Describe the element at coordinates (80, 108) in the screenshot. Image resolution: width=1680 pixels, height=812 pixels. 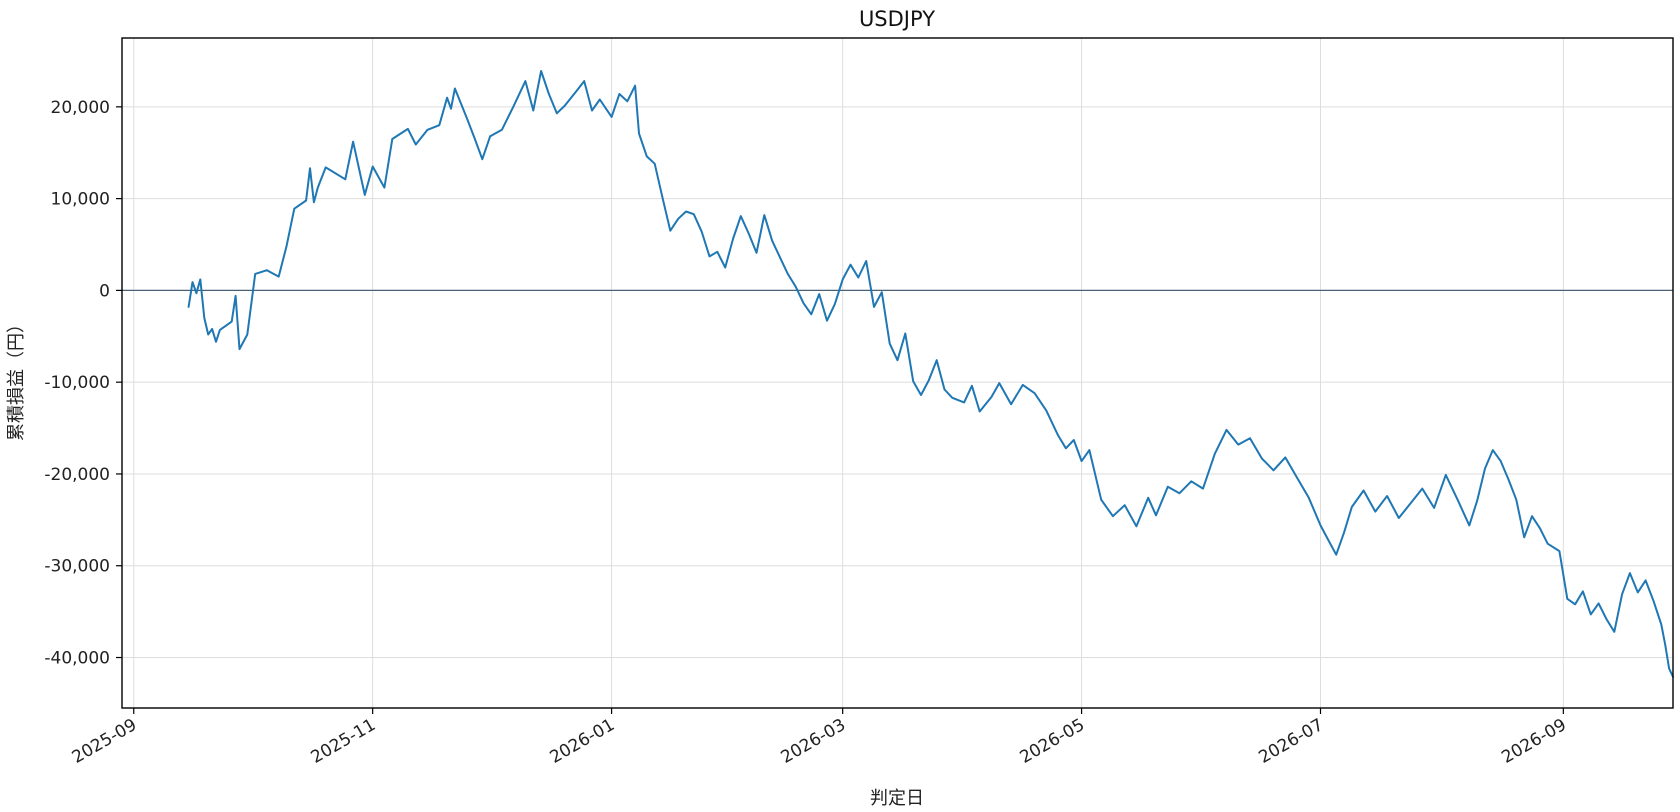
I see `y-tick-label: 20,000` at that location.